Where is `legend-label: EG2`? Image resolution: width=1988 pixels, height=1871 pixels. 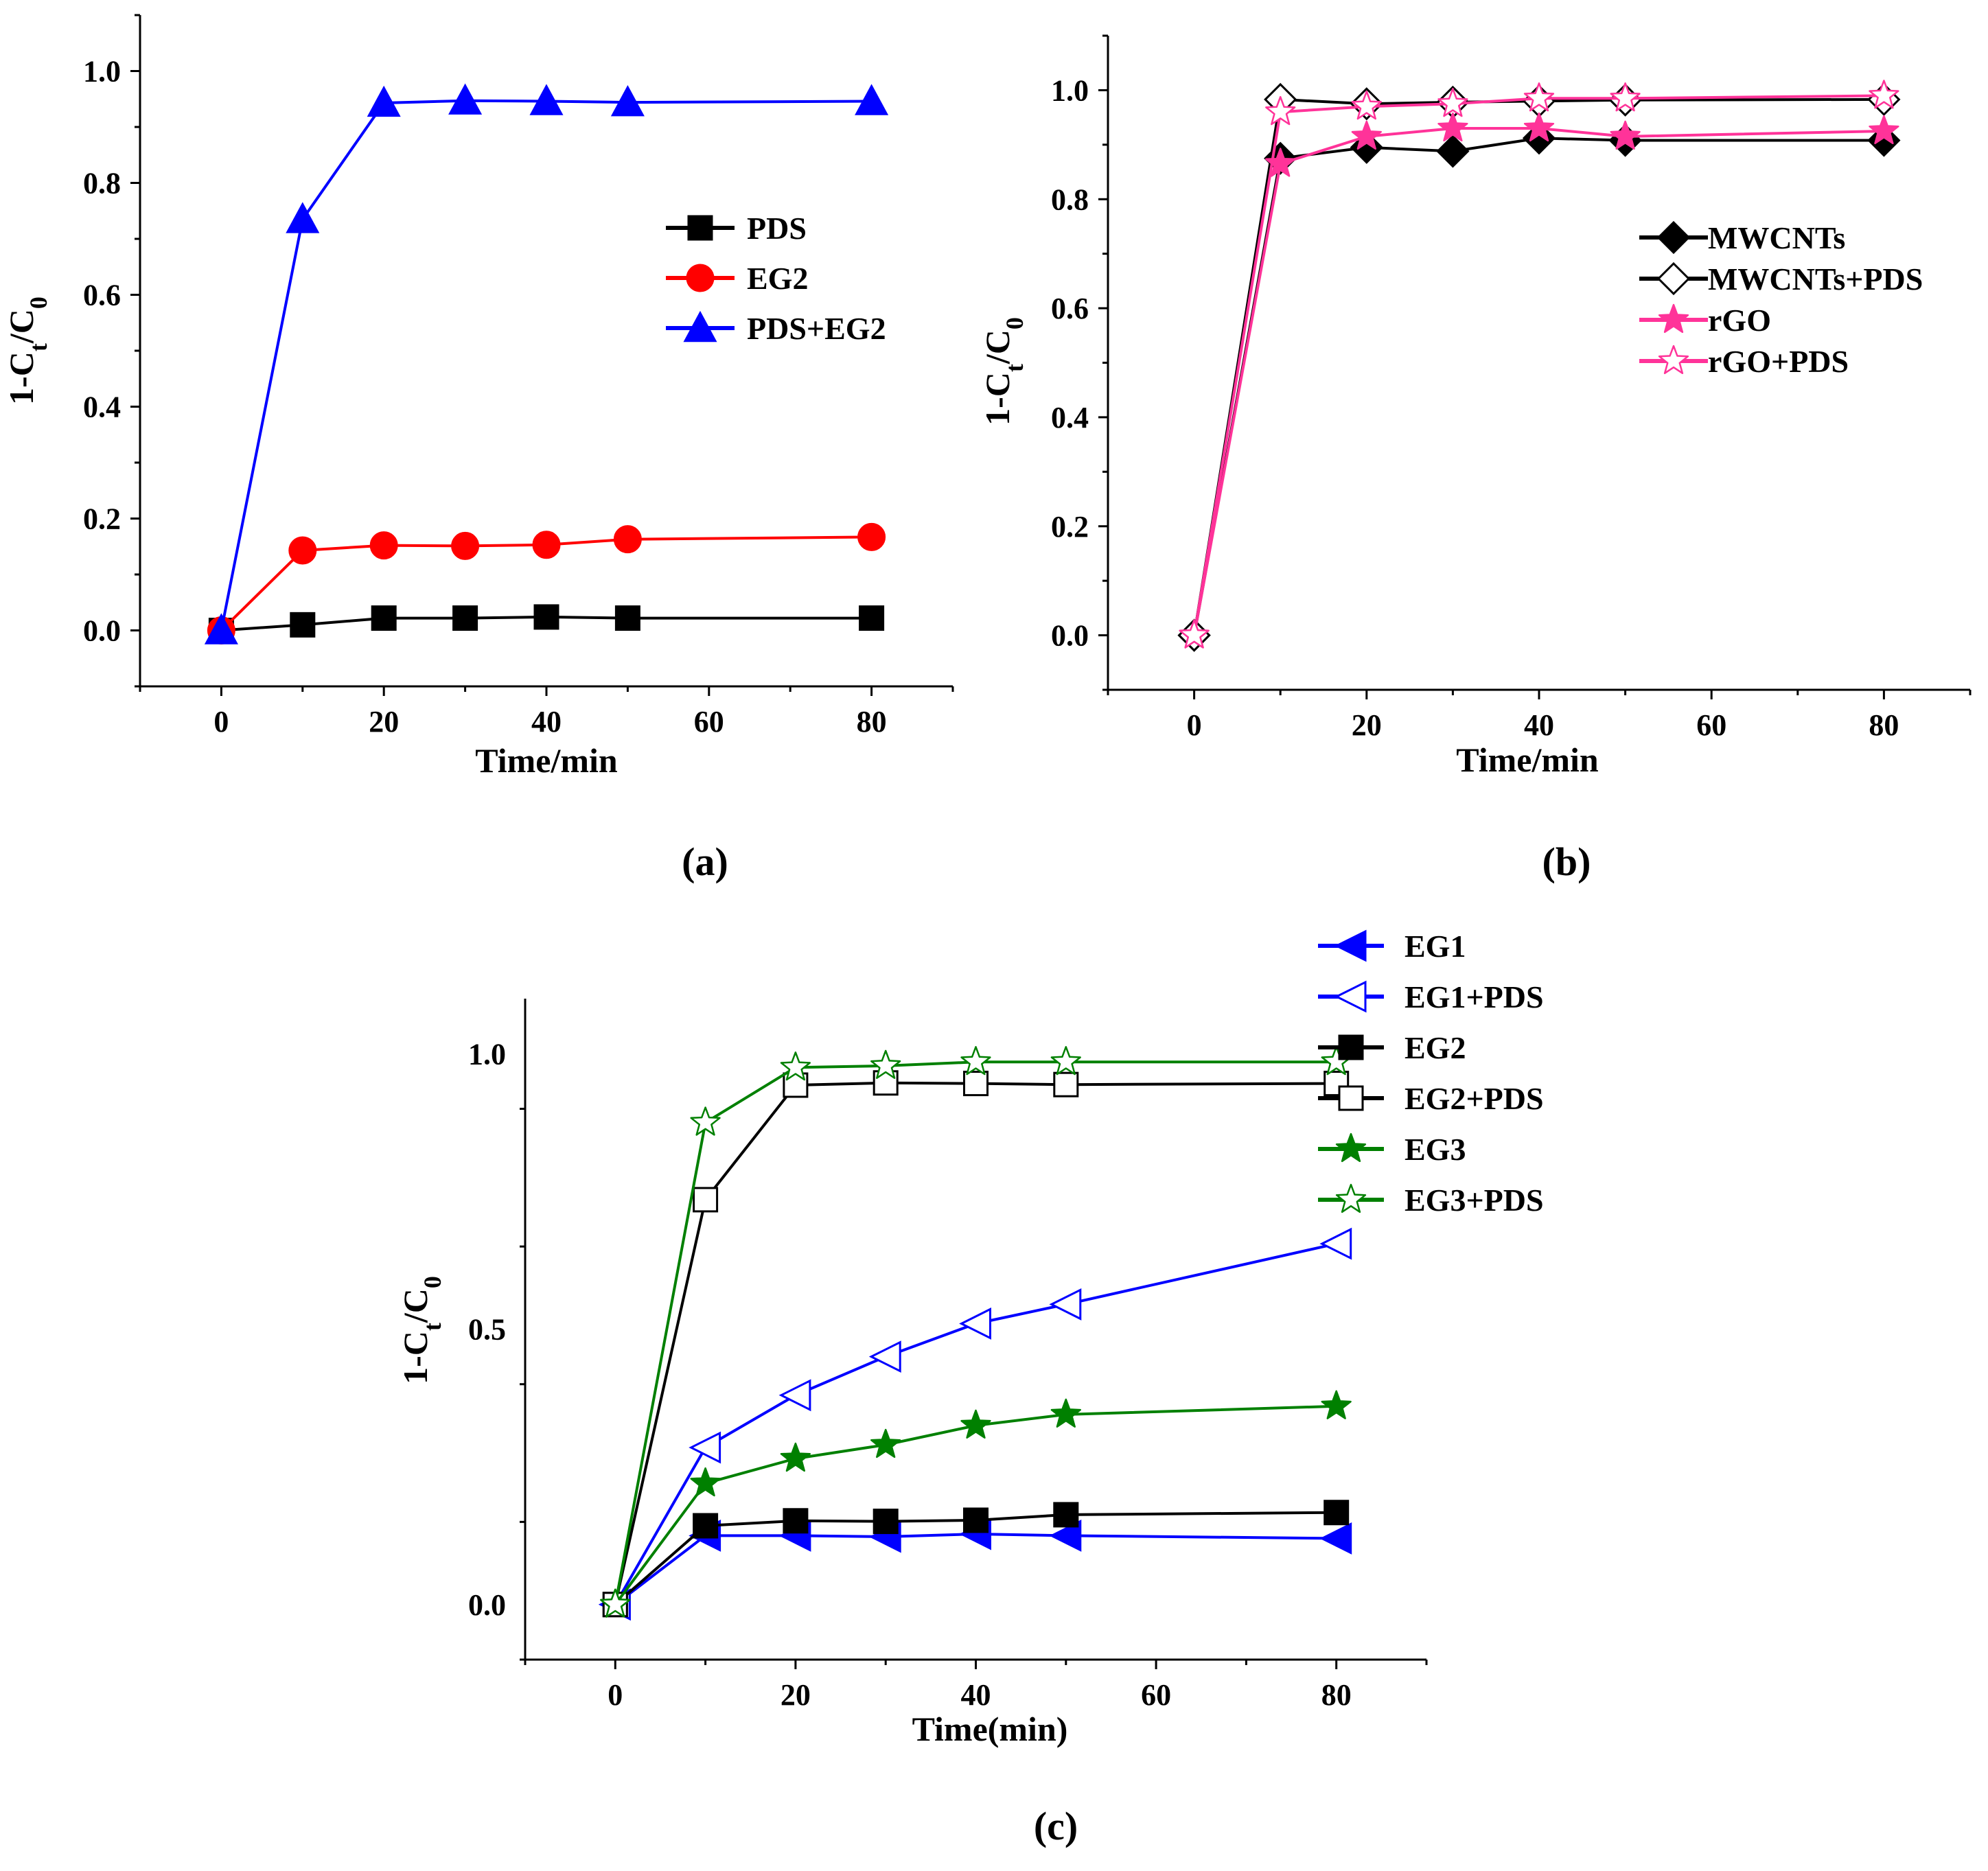 legend-label: EG2 is located at coordinates (1435, 1047).